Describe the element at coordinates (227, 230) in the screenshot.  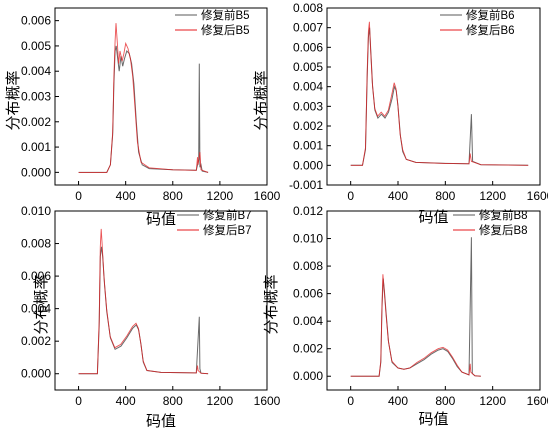
I see `legend-entry: 修复后B7` at that location.